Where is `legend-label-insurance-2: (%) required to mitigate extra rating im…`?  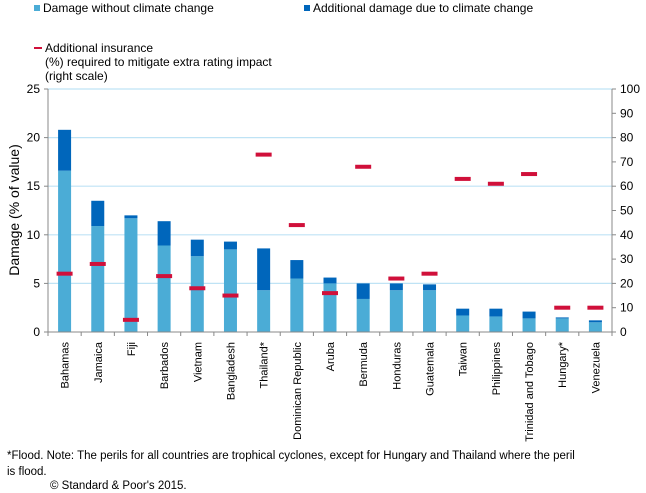
legend-label-insurance-2: (%) required to mitigate extra rating im… is located at coordinates (158, 62).